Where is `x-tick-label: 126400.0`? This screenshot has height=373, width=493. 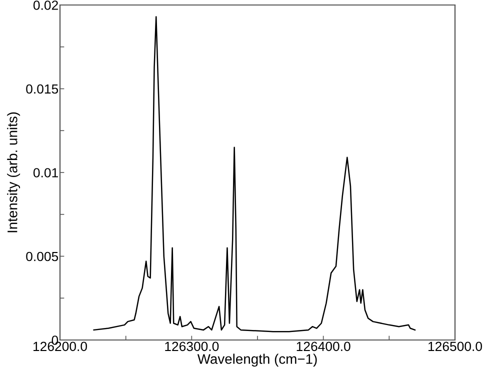 x-tick-label: 126400.0 is located at coordinates (323, 347).